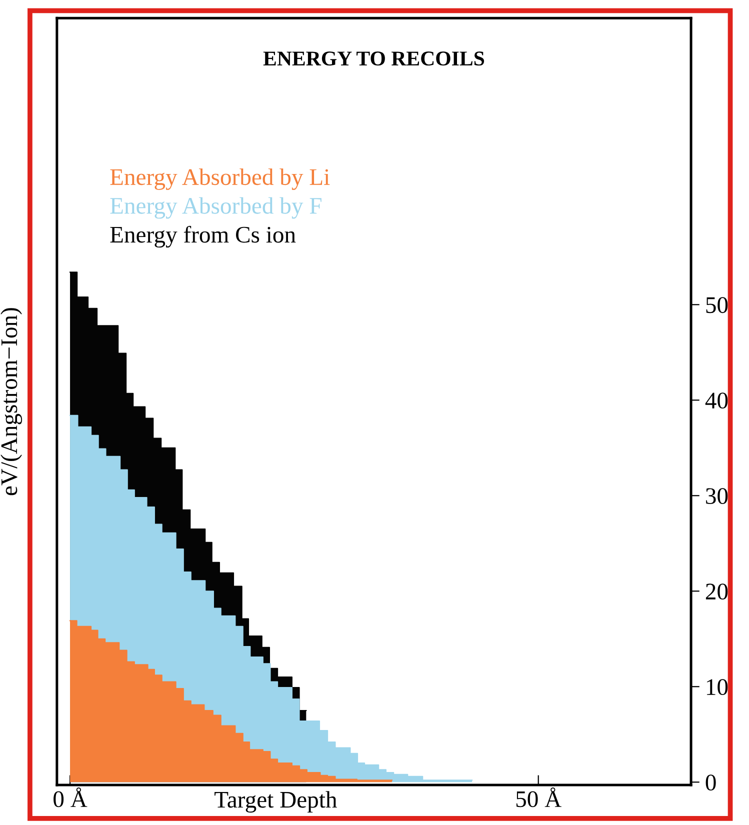 The width and height of the screenshot is (749, 825). Describe the element at coordinates (716, 400) in the screenshot. I see `y-tick-label: 40` at that location.